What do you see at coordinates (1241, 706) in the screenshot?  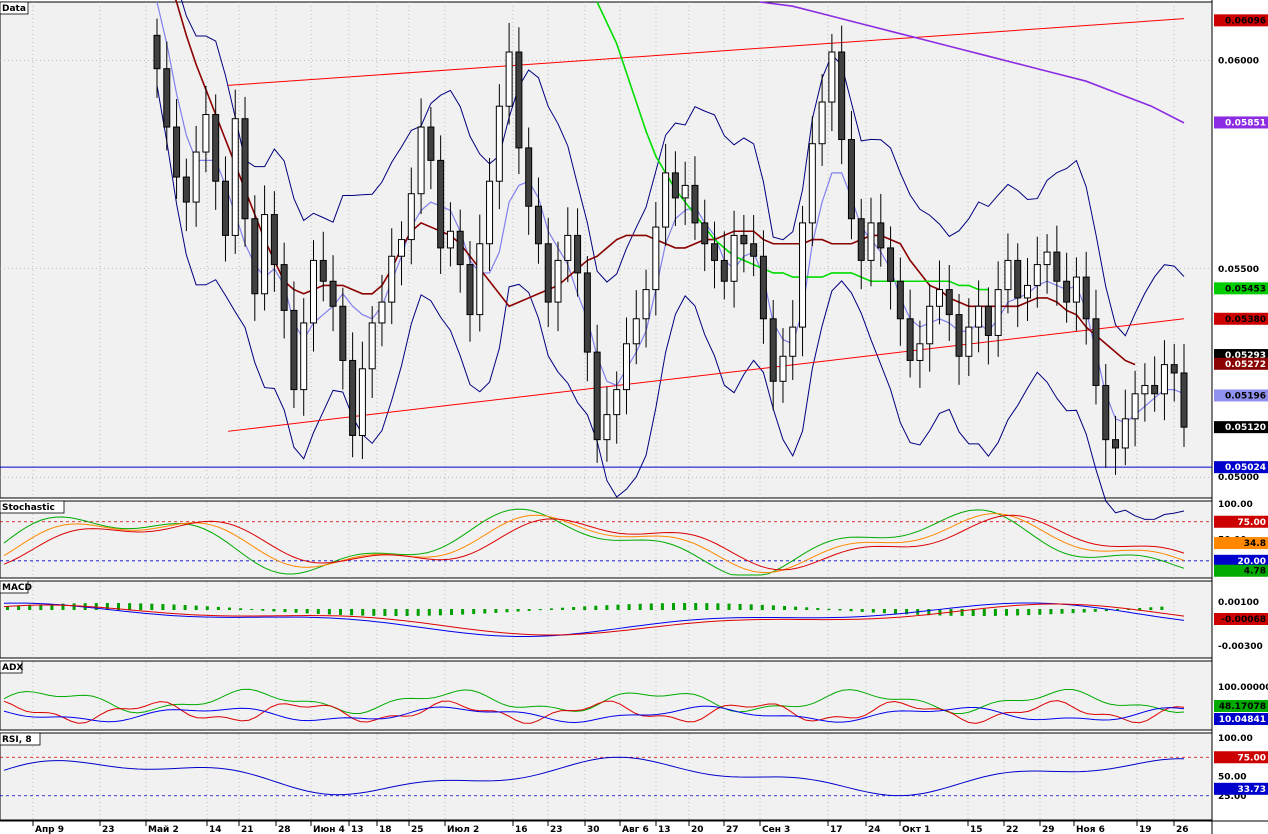 I see `adx-tag-bg` at bounding box center [1241, 706].